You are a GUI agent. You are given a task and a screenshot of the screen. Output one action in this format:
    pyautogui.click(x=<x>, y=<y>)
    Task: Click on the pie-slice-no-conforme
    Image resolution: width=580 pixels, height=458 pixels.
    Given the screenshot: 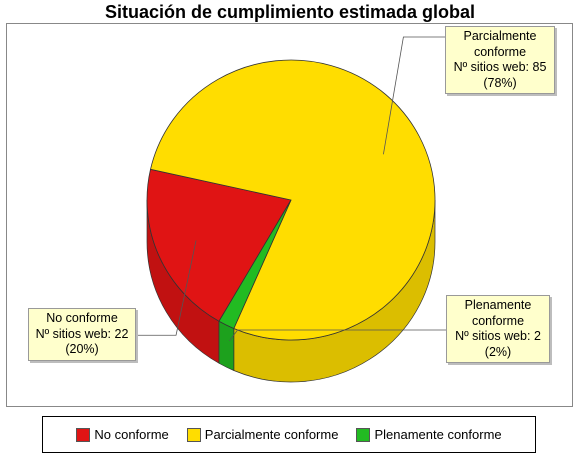 What is the action you would take?
    pyautogui.click(x=219, y=245)
    